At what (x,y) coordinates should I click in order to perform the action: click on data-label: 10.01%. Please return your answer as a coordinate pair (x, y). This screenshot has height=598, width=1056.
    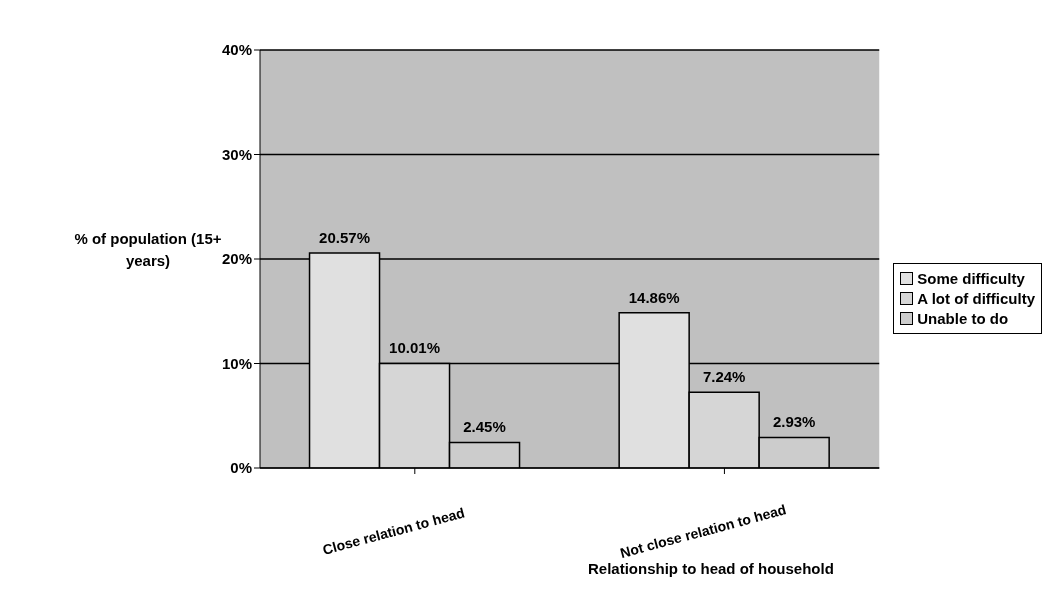
    Looking at the image, I should click on (414, 348).